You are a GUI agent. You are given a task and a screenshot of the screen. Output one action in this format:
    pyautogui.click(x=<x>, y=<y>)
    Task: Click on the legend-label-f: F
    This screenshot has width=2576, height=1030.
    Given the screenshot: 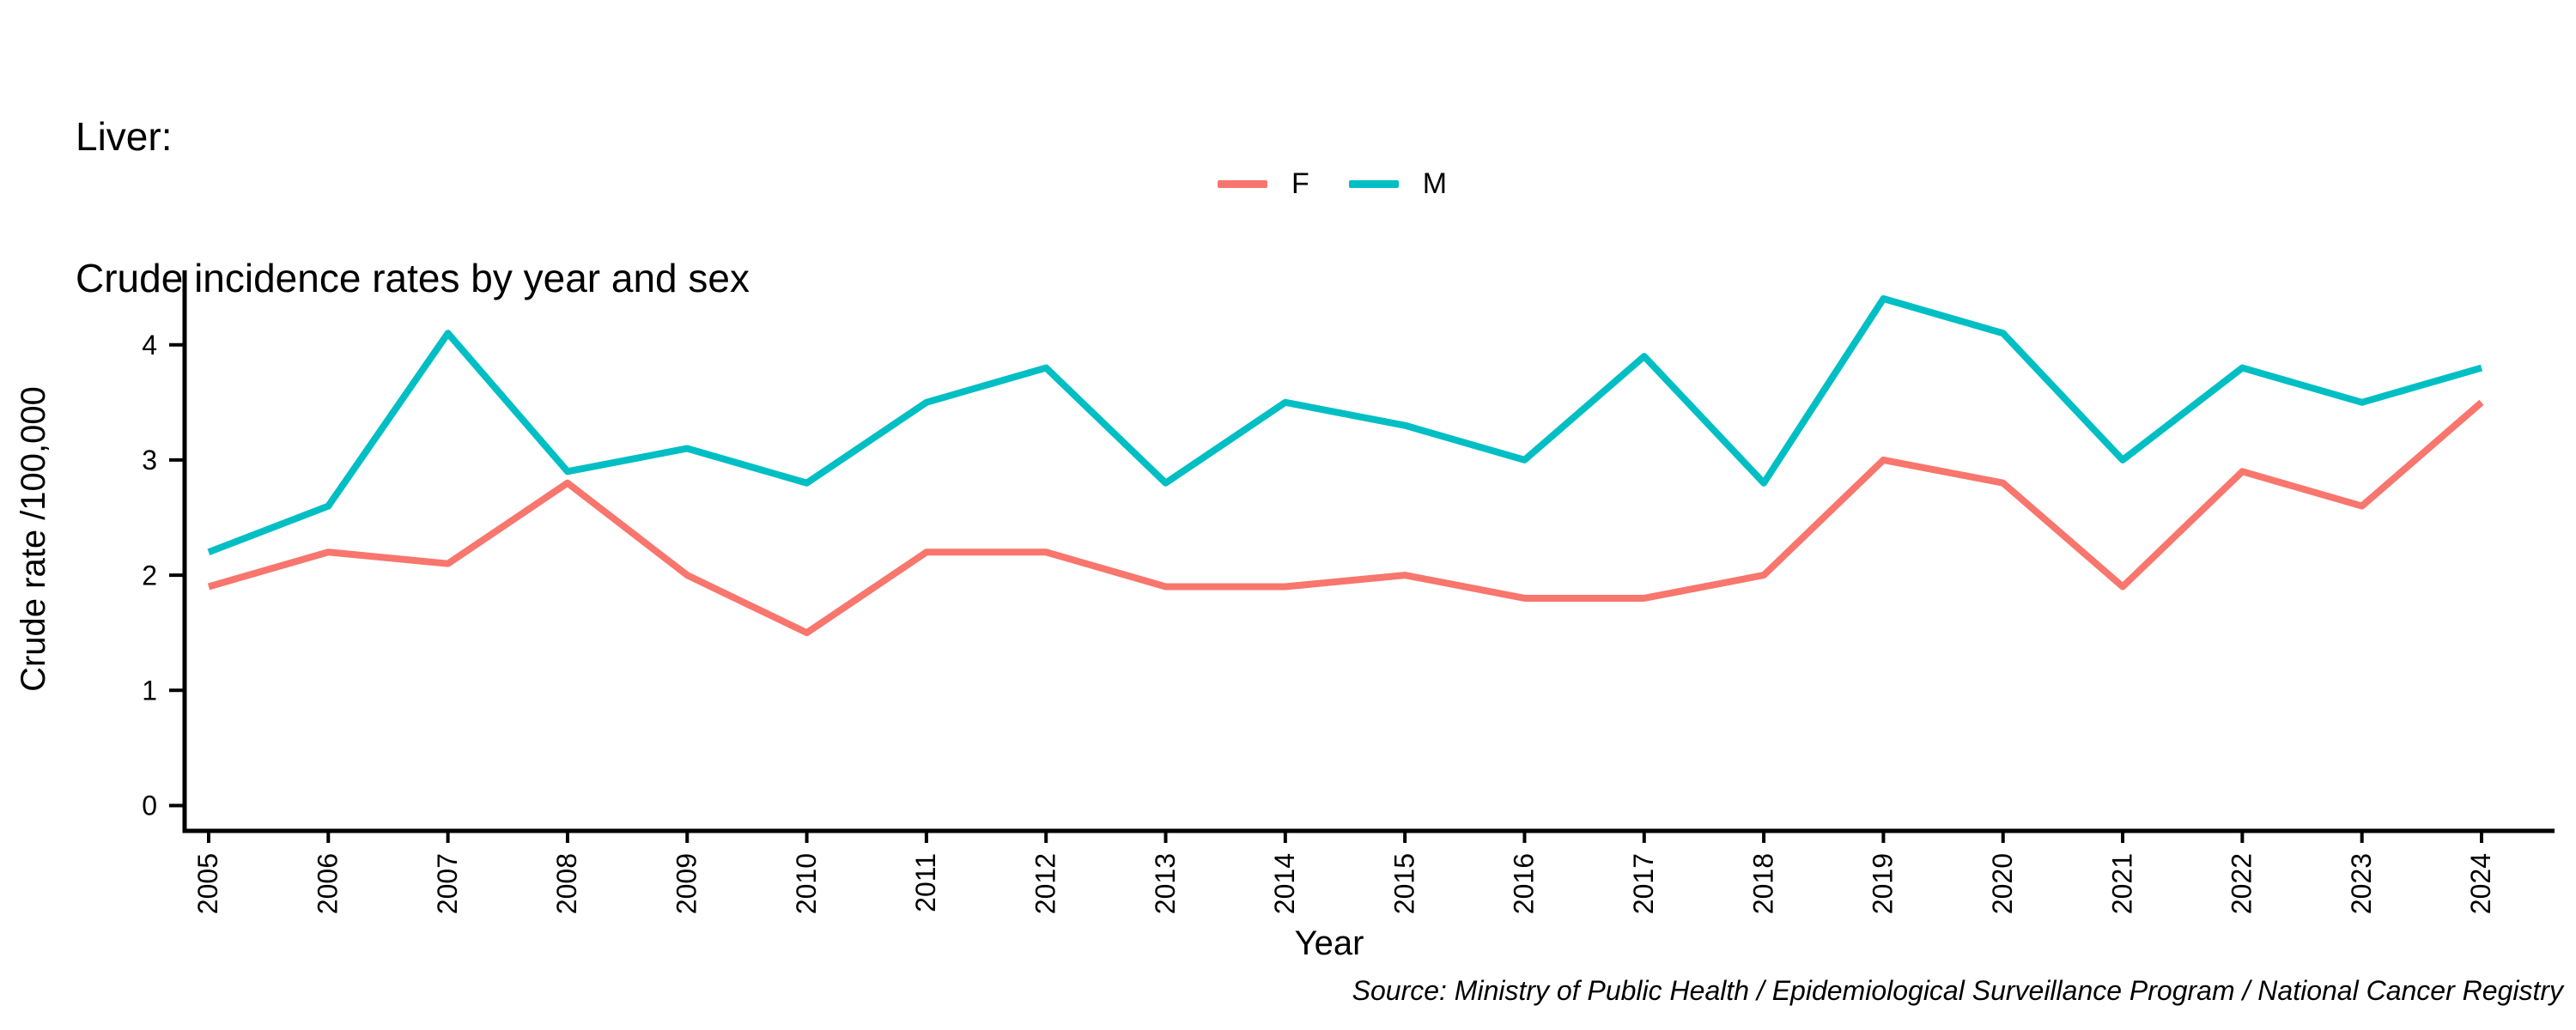 What is the action you would take?
    pyautogui.click(x=1300, y=183)
    